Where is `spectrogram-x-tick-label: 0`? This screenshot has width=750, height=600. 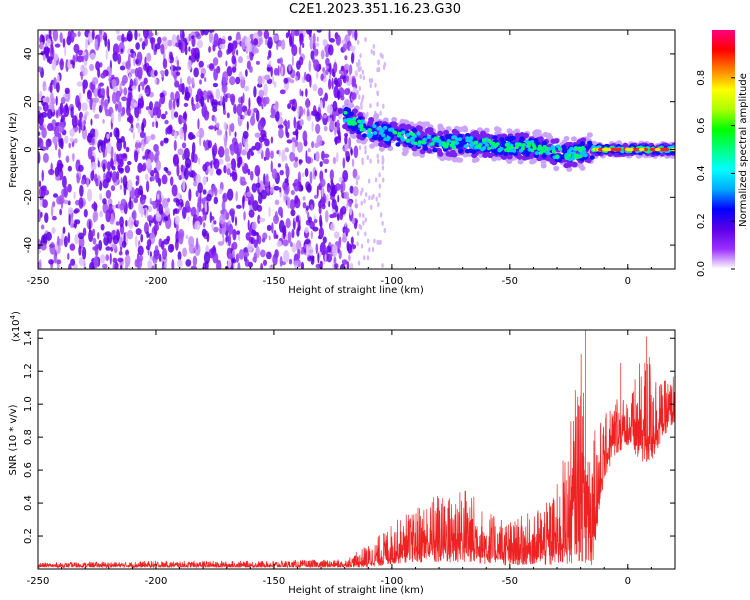 spectrogram-x-tick-label: 0 is located at coordinates (628, 281).